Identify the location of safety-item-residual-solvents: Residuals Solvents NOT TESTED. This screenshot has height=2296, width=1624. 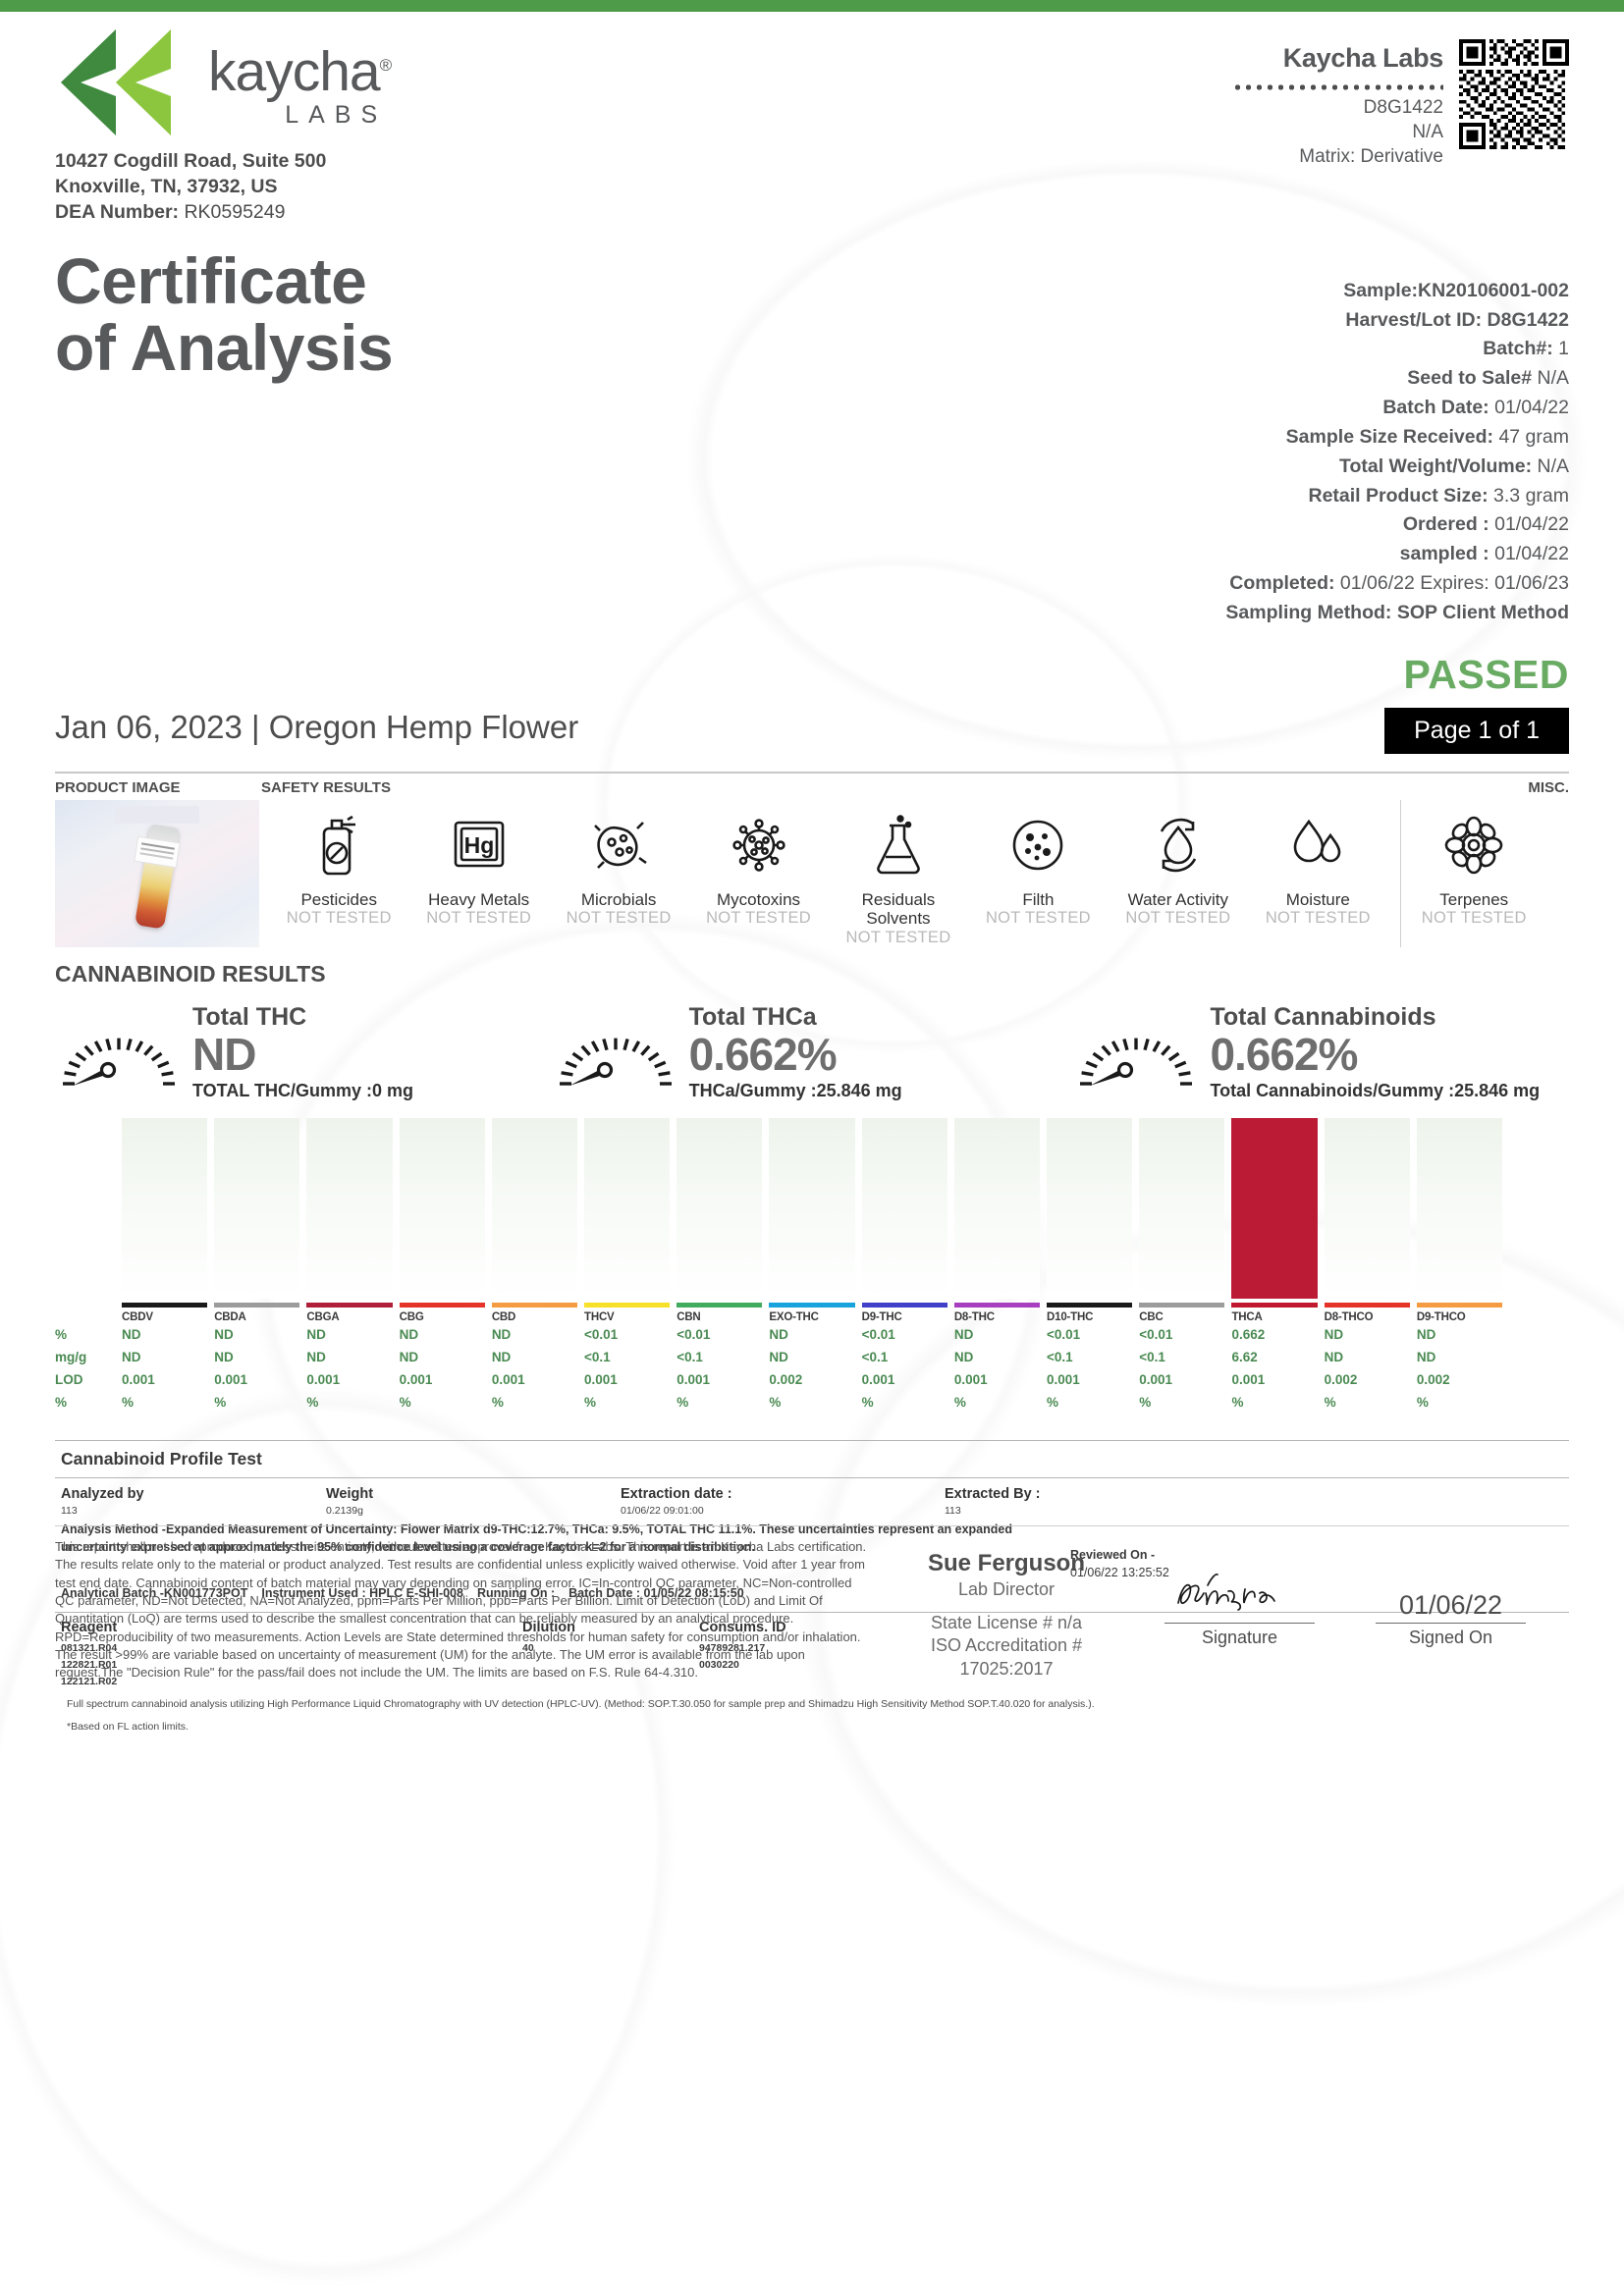
(898, 873).